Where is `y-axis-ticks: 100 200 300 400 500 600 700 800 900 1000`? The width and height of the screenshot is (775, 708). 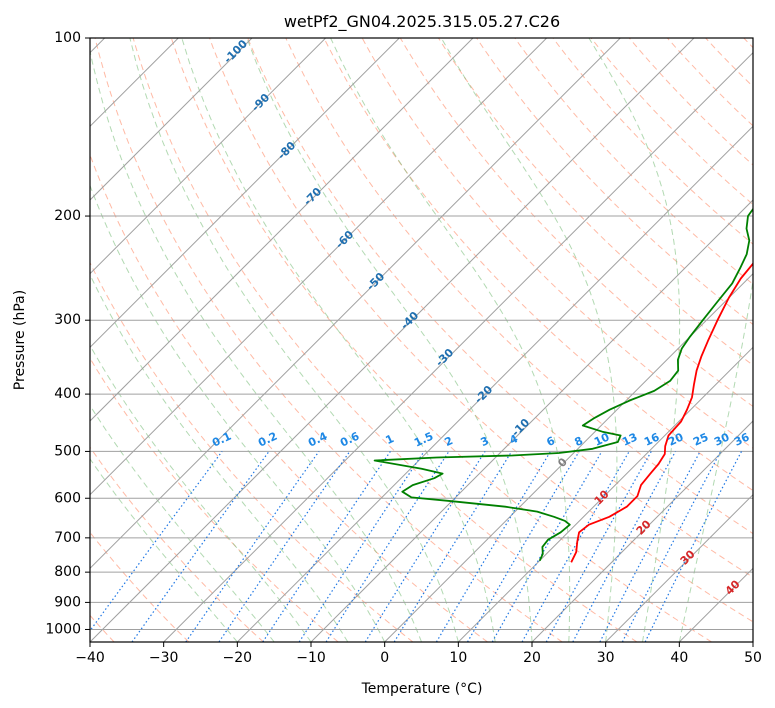
y-axis-ticks: 100 200 300 400 500 600 700 800 900 1000 is located at coordinates (67, 333).